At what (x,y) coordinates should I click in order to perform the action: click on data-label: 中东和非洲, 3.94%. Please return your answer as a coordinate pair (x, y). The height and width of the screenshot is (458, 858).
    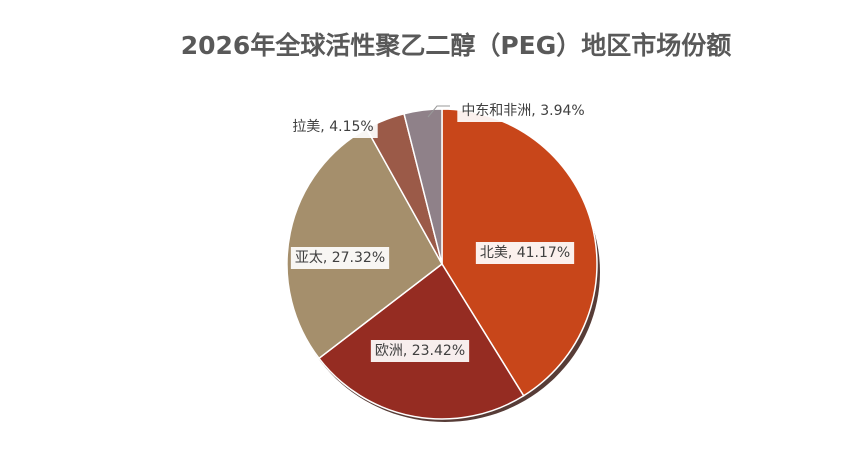
    Looking at the image, I should click on (522, 111).